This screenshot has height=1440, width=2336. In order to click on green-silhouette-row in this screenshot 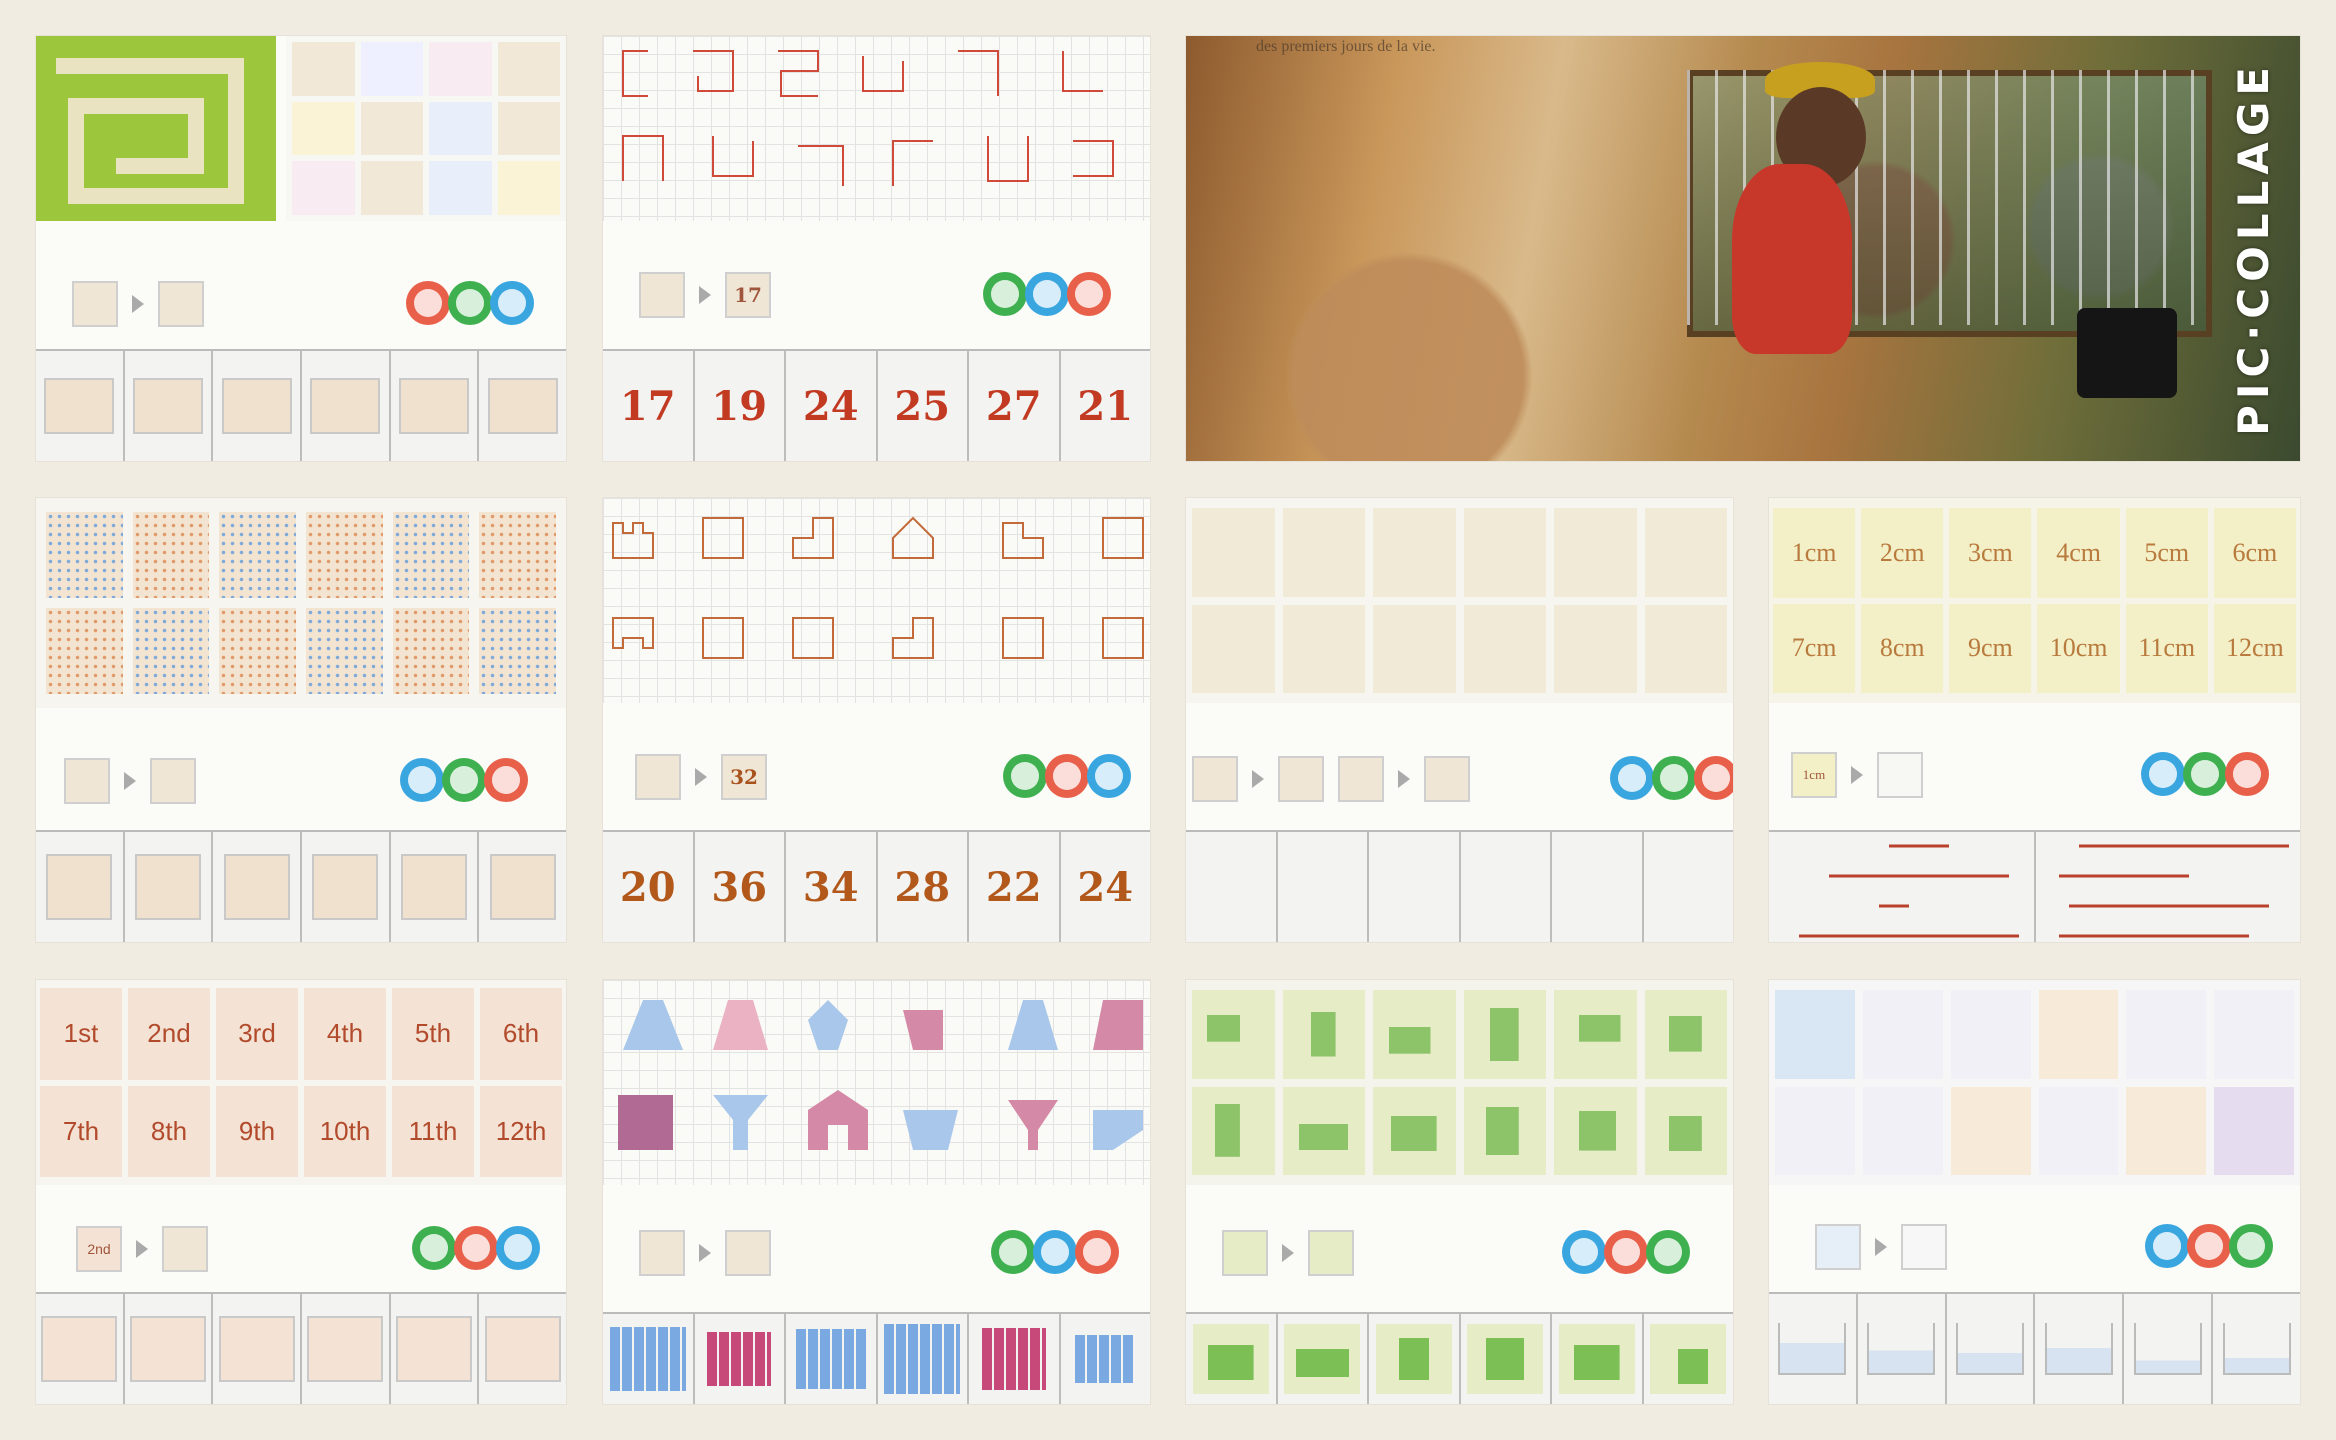, I will do `click(1459, 1358)`.